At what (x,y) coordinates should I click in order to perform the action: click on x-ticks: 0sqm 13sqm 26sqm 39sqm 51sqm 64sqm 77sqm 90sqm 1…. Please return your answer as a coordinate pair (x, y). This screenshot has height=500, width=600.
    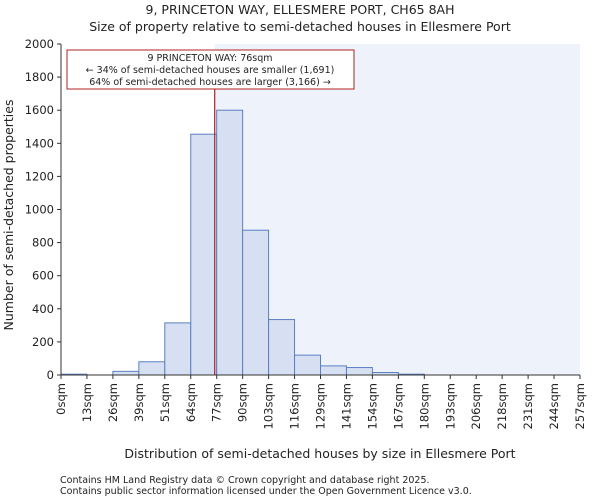
    Looking at the image, I should click on (320, 402).